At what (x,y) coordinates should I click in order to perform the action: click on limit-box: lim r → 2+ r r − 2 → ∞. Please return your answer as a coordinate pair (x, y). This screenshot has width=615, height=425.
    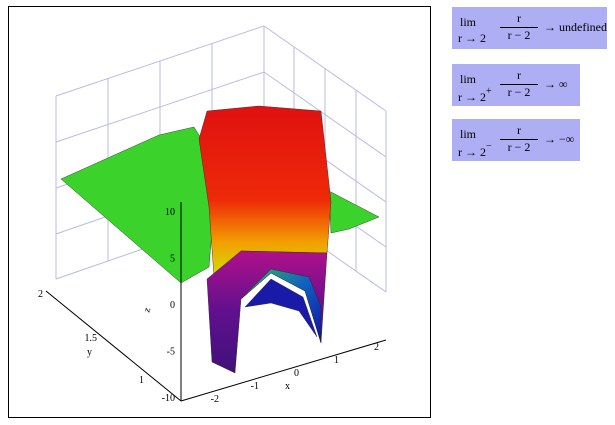
    Looking at the image, I should click on (516, 85).